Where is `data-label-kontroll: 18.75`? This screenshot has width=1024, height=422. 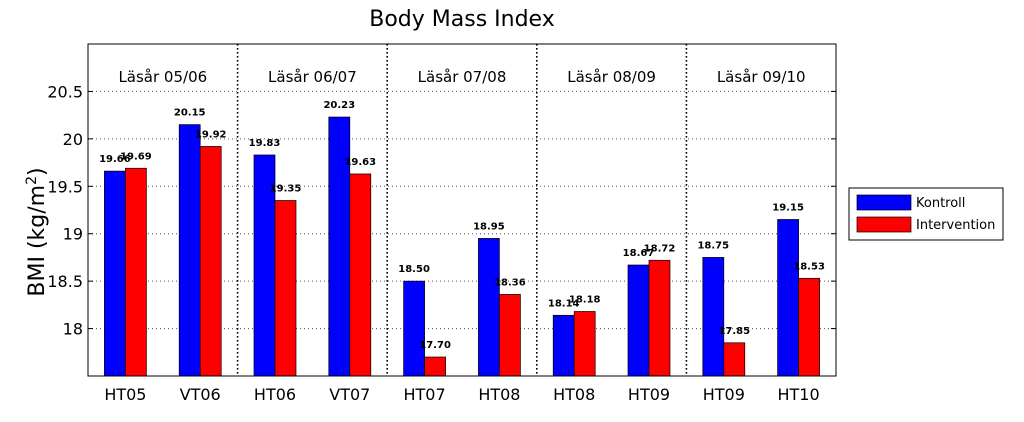
data-label-kontroll: 18.75 is located at coordinates (713, 245).